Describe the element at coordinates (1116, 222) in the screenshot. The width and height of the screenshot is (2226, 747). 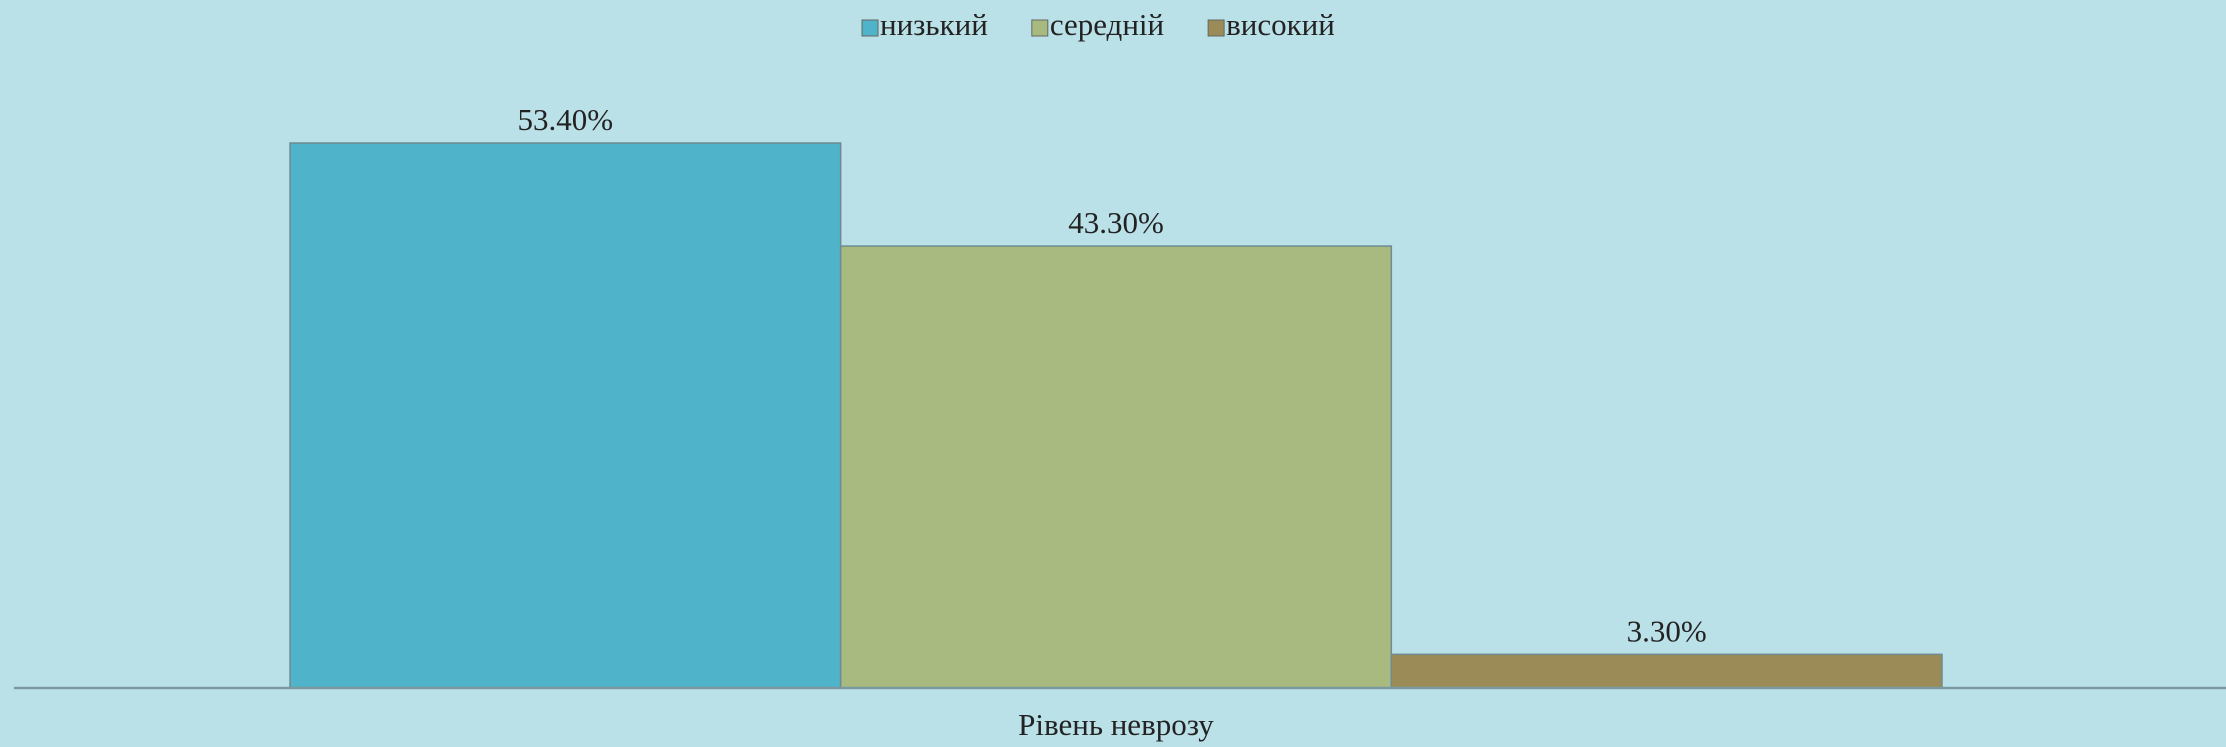
I see `data-label: 43.30%` at that location.